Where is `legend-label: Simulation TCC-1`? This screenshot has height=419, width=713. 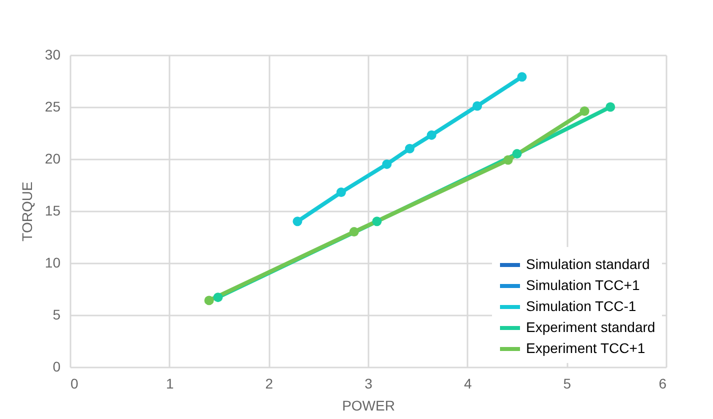
legend-label: Simulation TCC-1 is located at coordinates (581, 306).